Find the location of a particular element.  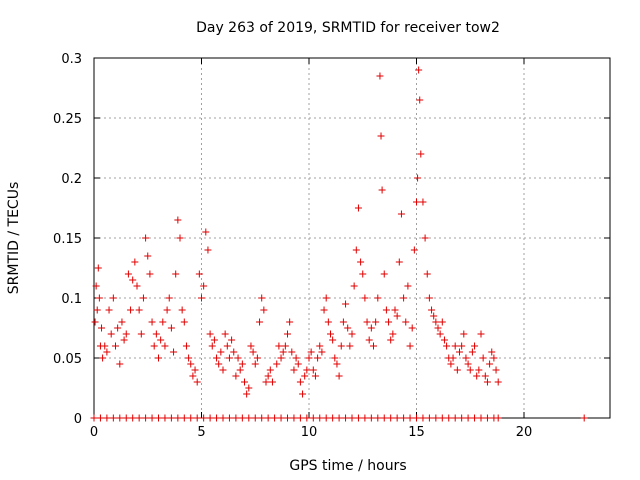

y-tick-label: 0 is located at coordinates (78, 419).